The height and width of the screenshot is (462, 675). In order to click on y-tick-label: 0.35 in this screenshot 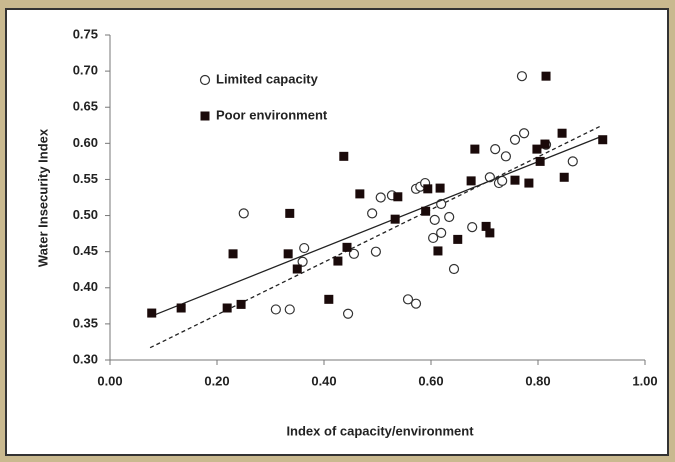, I will do `click(85, 322)`.